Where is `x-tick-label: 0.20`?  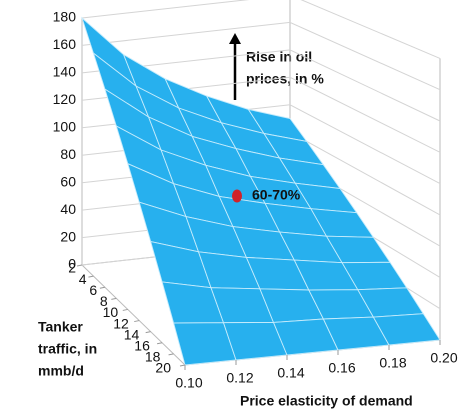
x-tick-label: 0.20 is located at coordinates (443, 358).